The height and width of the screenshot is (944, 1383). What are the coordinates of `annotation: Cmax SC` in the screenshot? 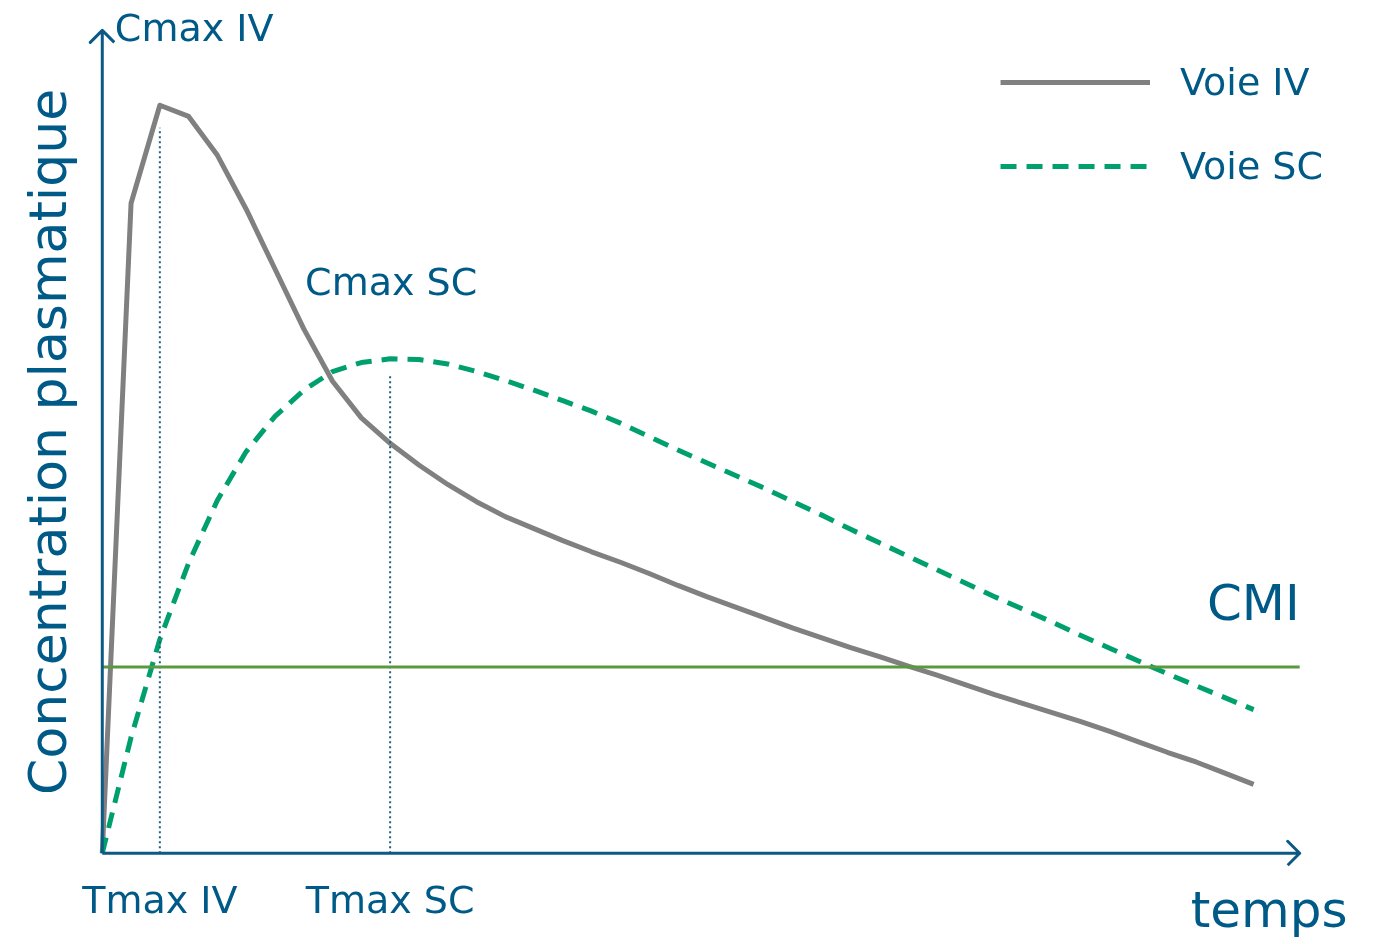 It's located at (391, 281).